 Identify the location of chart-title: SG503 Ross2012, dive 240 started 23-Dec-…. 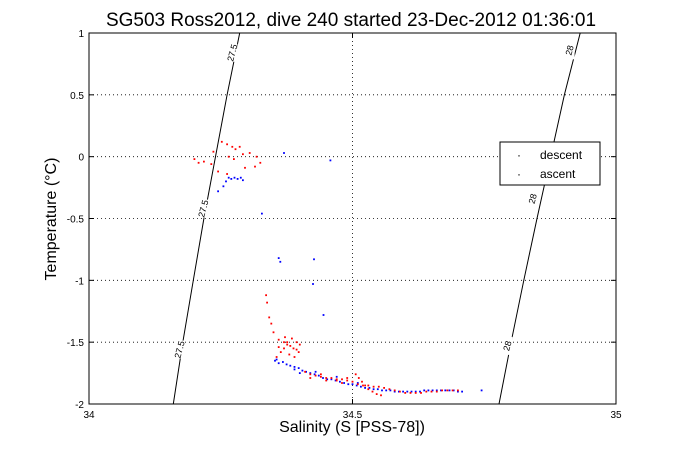
(351, 20).